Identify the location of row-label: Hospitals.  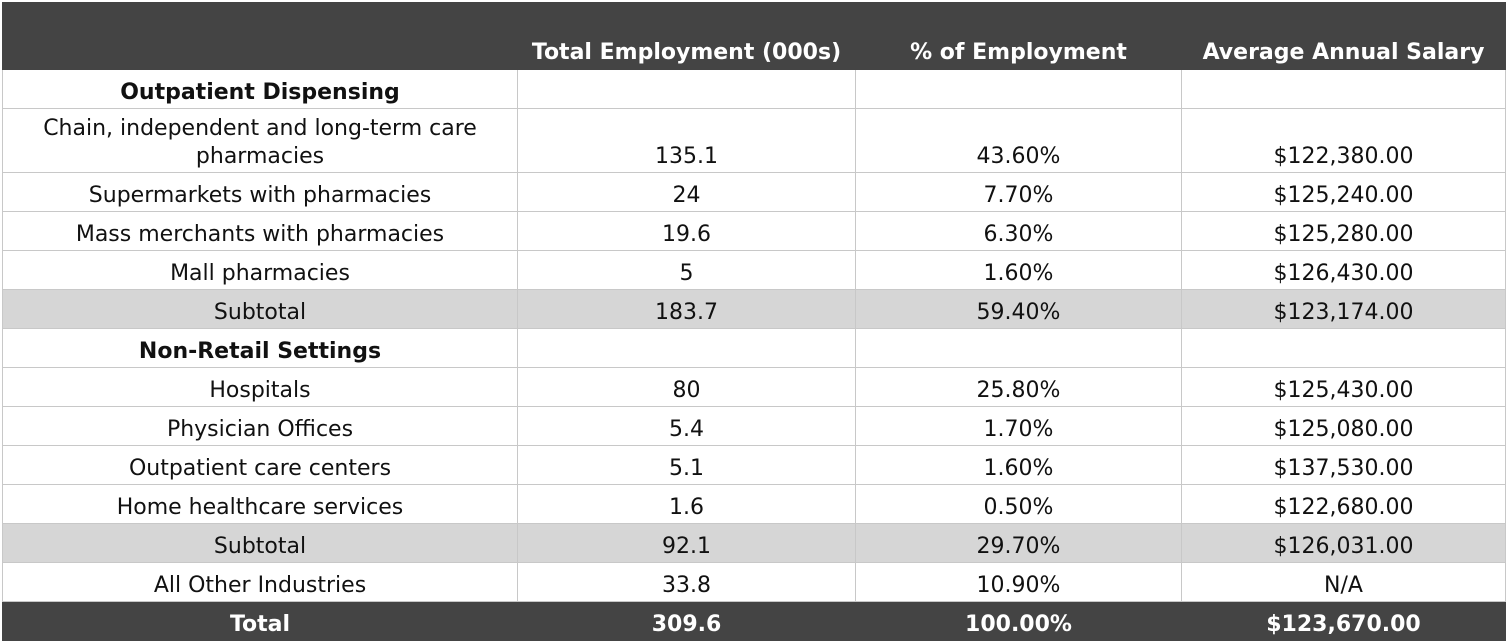
(260, 387).